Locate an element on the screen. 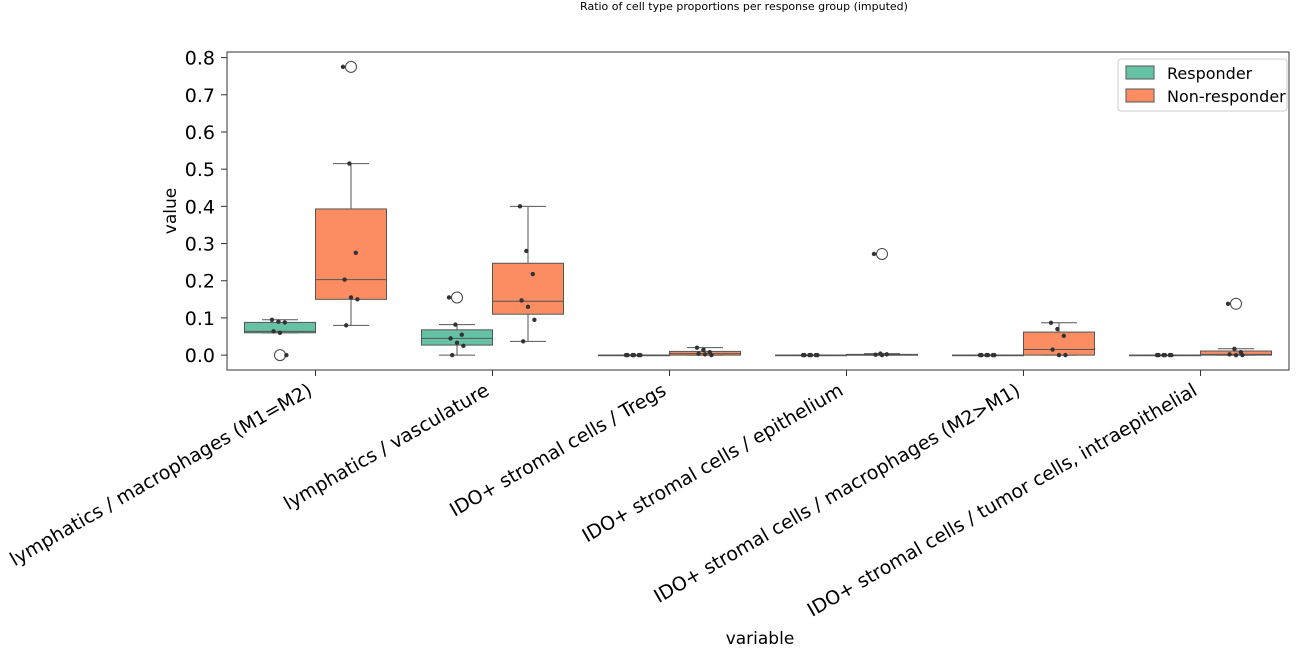 This screenshot has height=648, width=1296. y-axis: 0.0 0.1 0.2 0.3 0.4 0.5 0.6 0.7 0.8 is located at coordinates (206, 207).